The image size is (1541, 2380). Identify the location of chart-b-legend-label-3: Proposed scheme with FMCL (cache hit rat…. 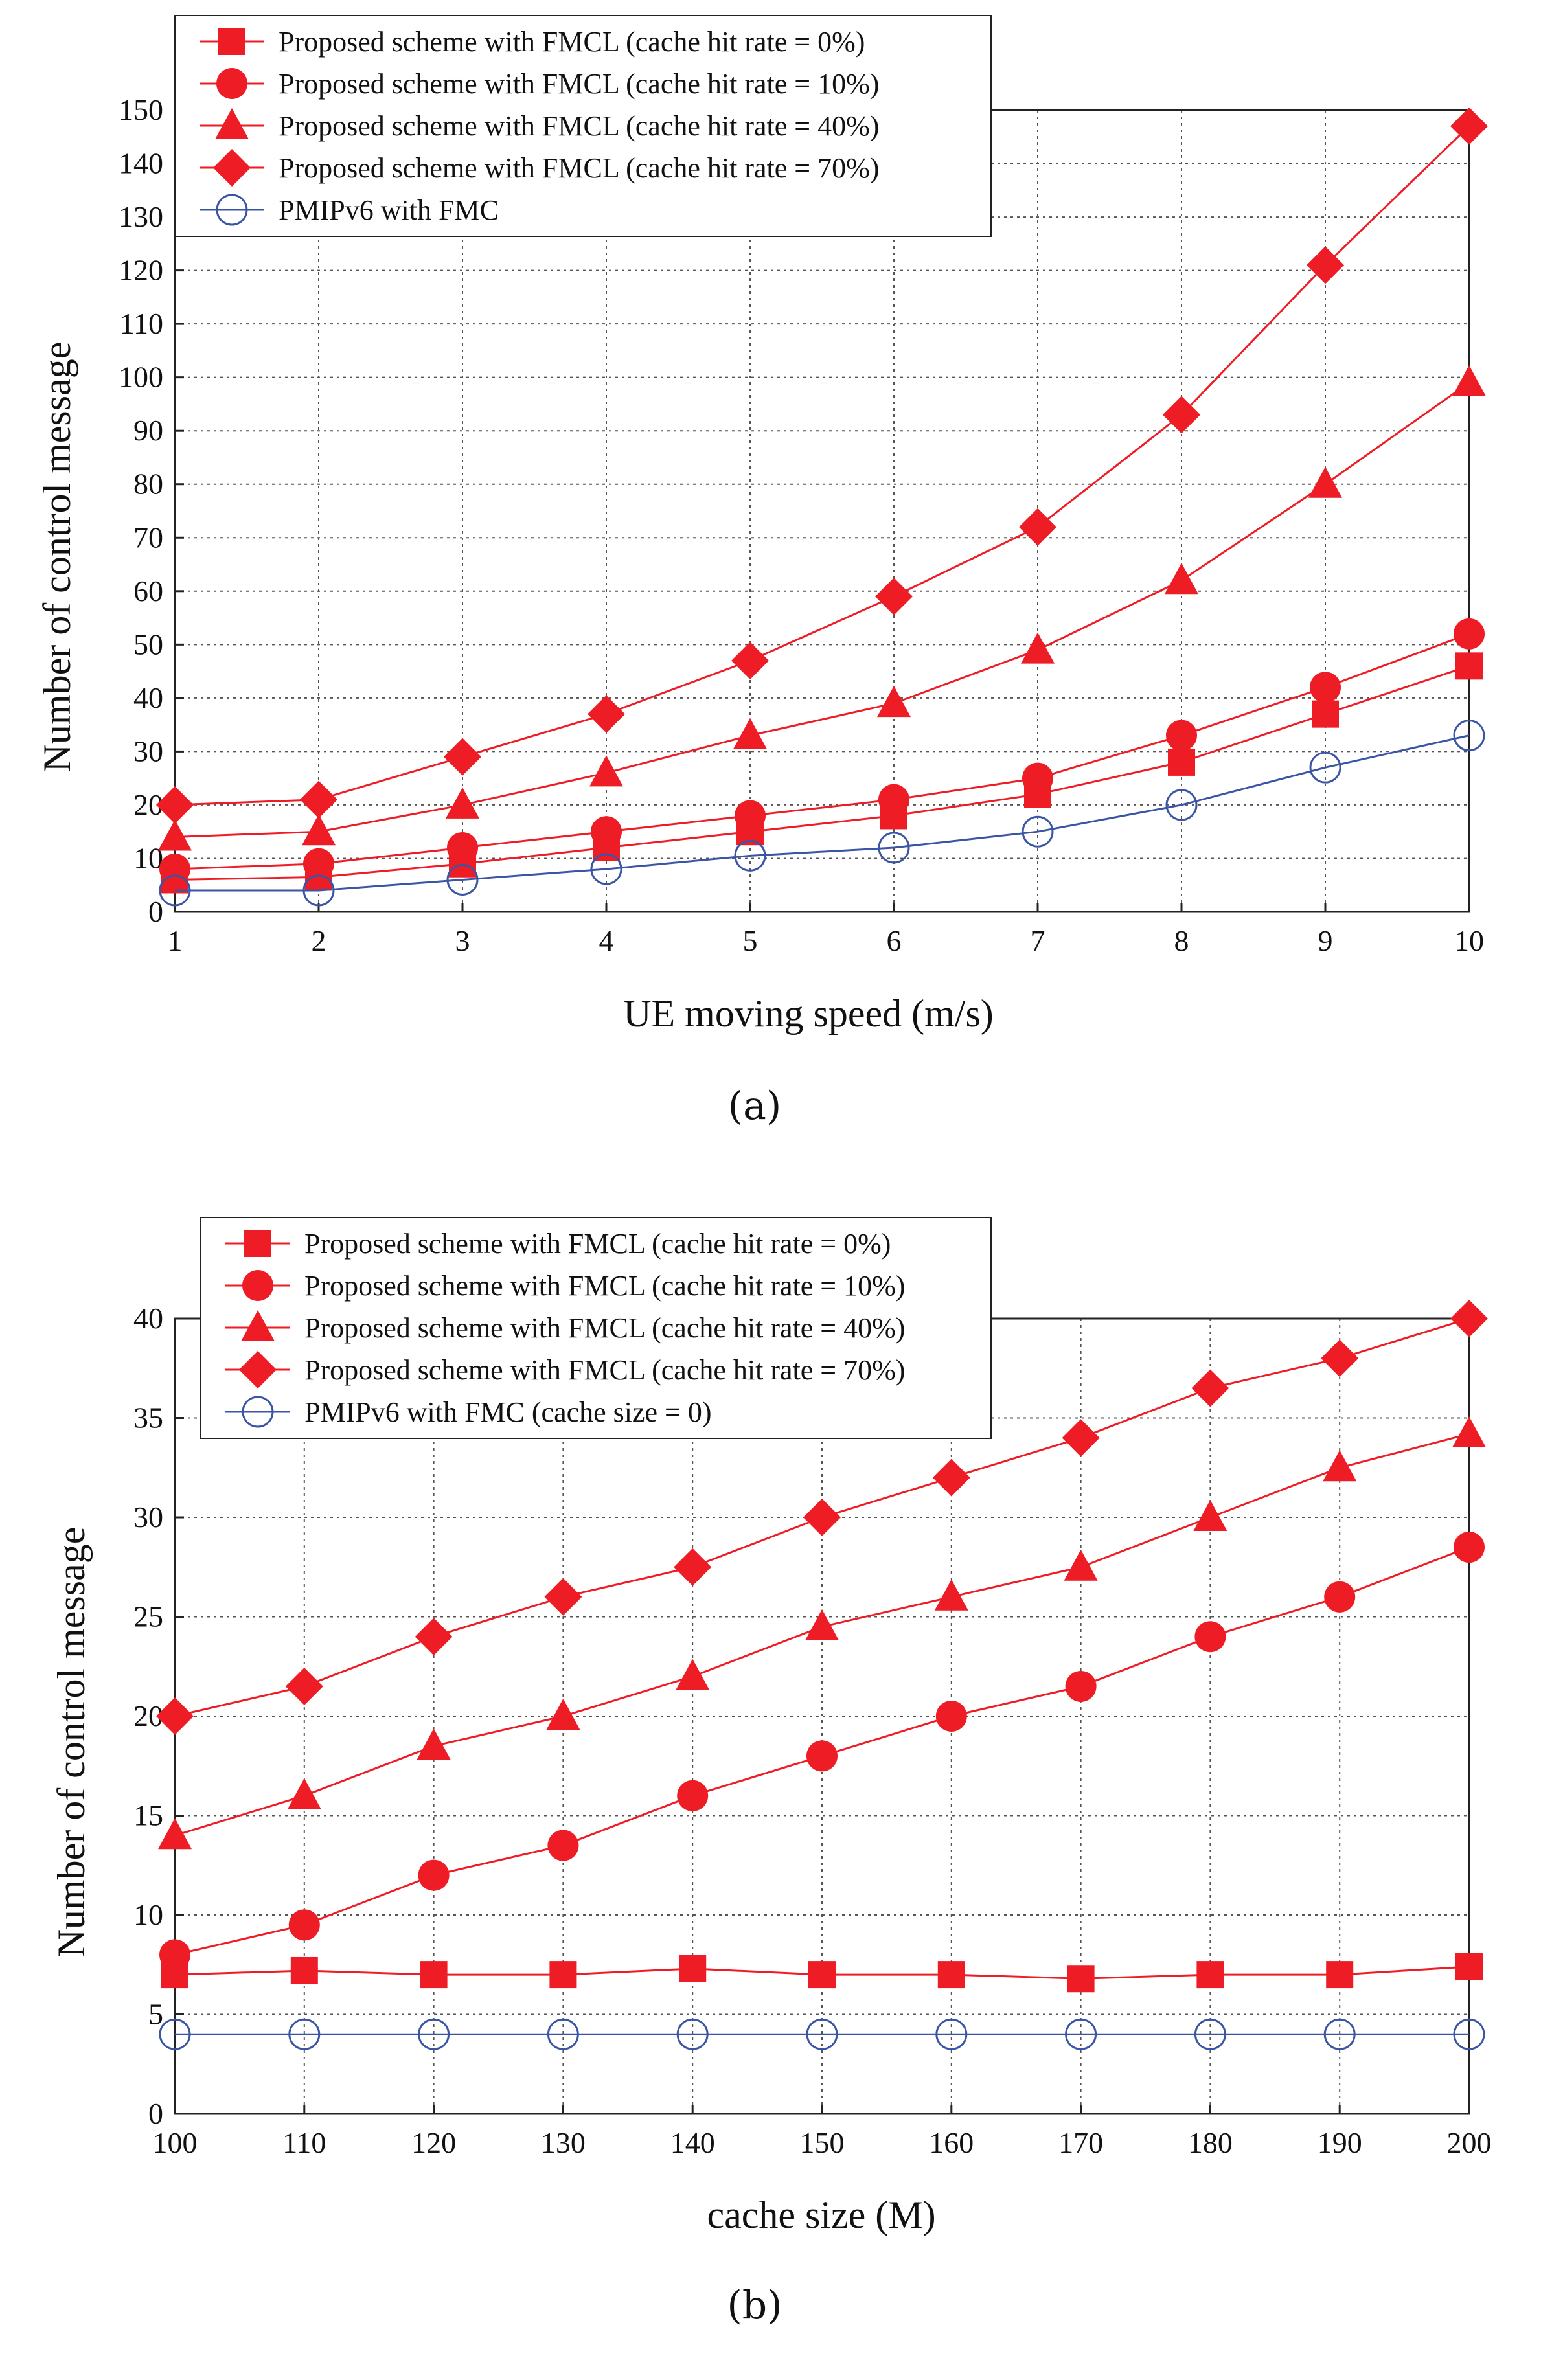
(604, 1370).